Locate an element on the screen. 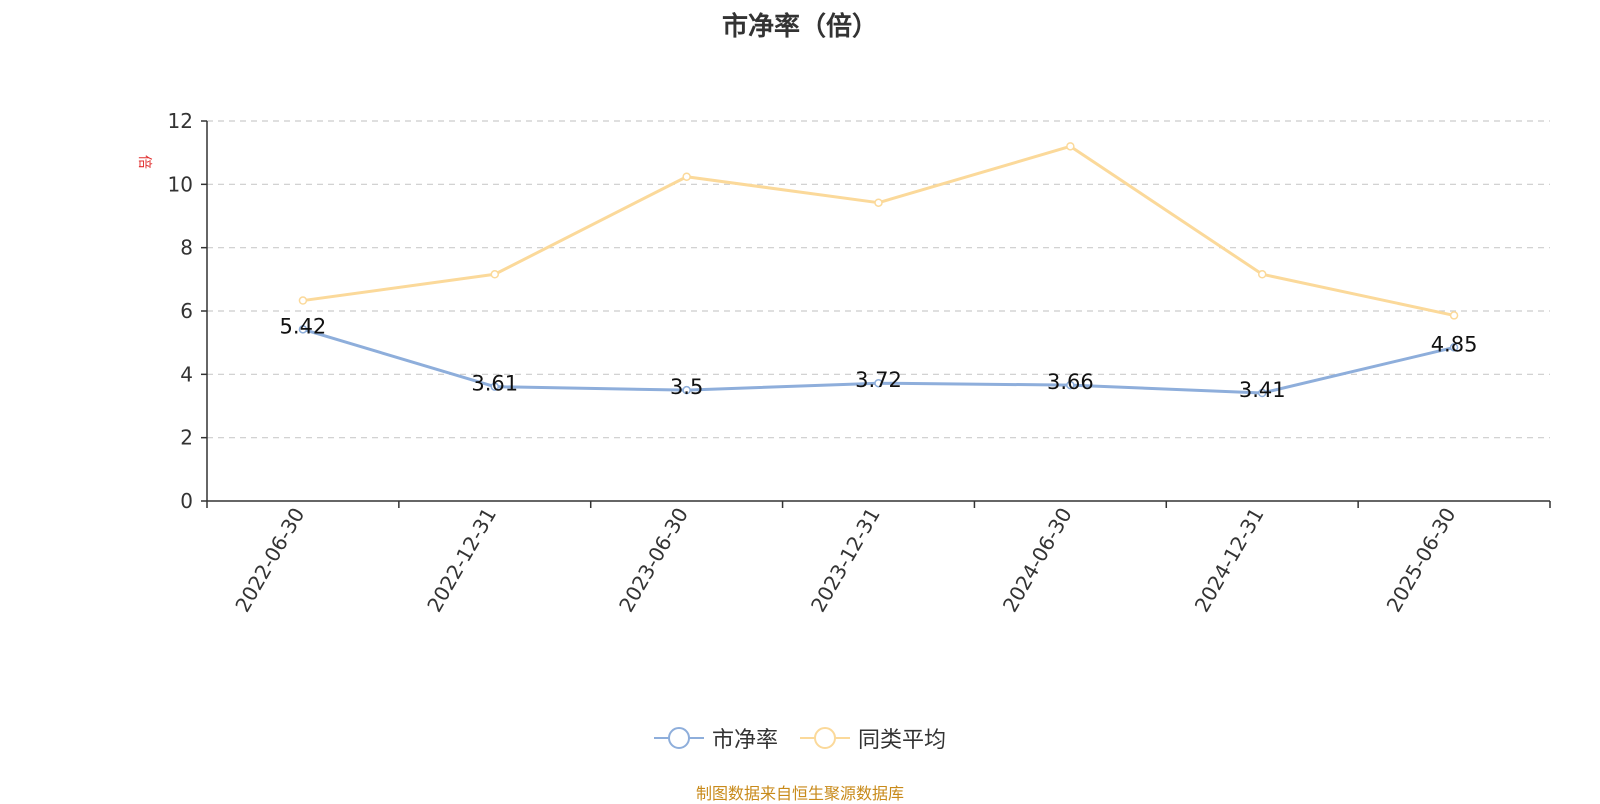  x-tick-label: 2024-12-31 is located at coordinates (1229, 560).